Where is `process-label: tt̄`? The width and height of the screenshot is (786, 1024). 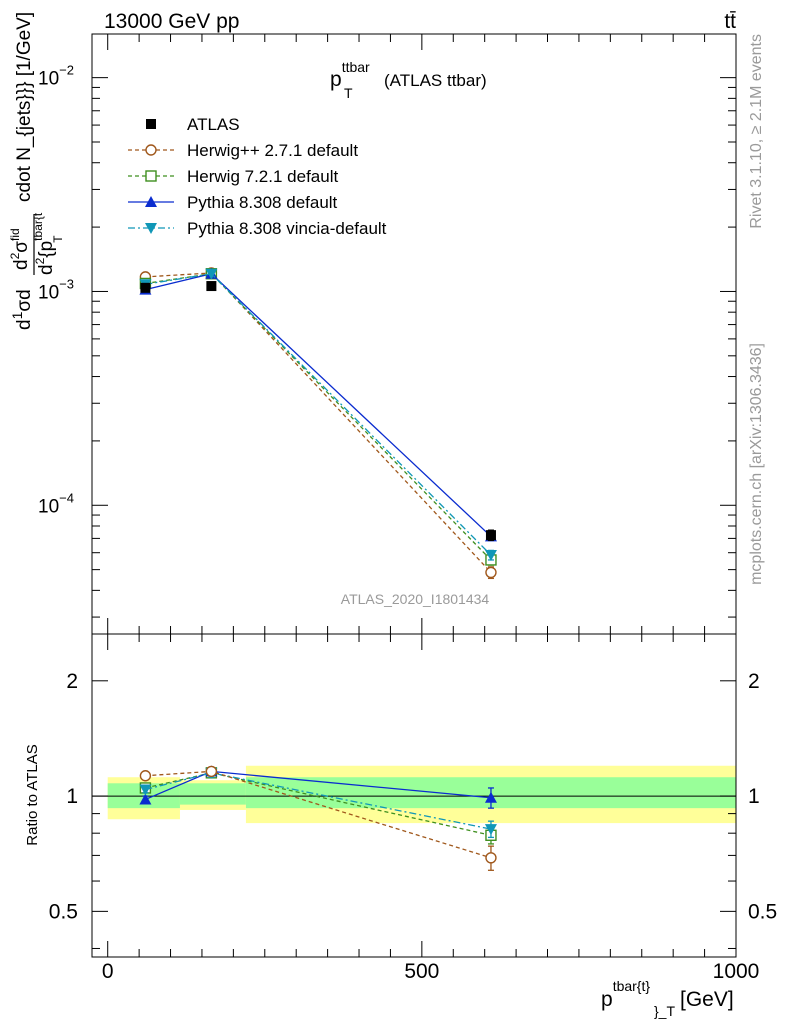
process-label: tt̄ is located at coordinates (730, 21).